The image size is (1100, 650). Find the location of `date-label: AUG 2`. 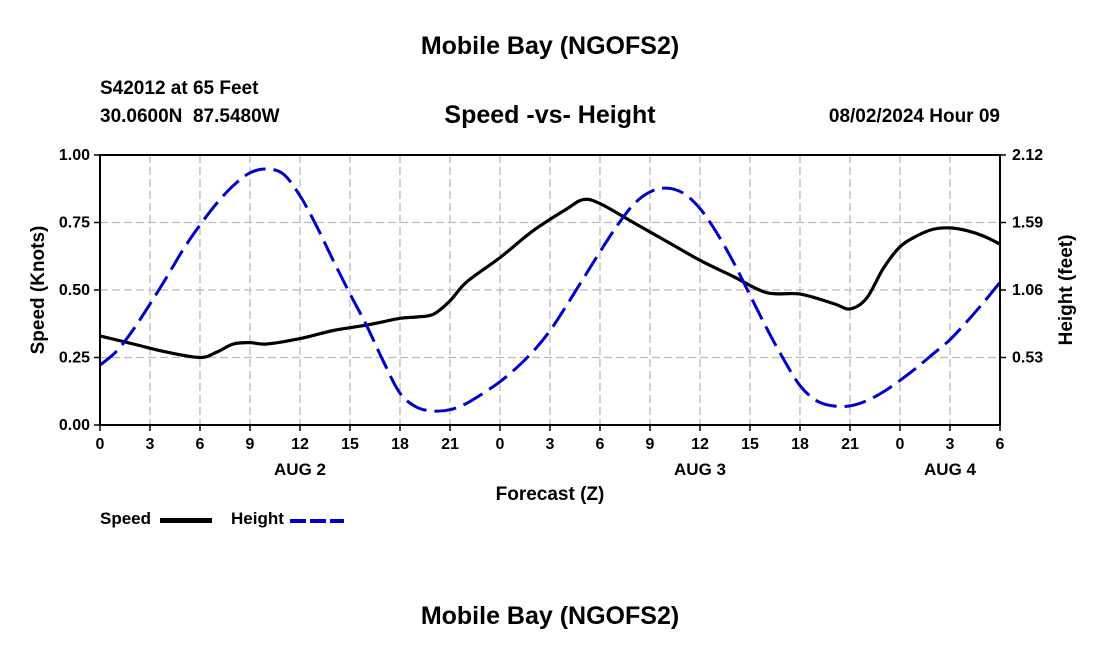

date-label: AUG 2 is located at coordinates (300, 469).